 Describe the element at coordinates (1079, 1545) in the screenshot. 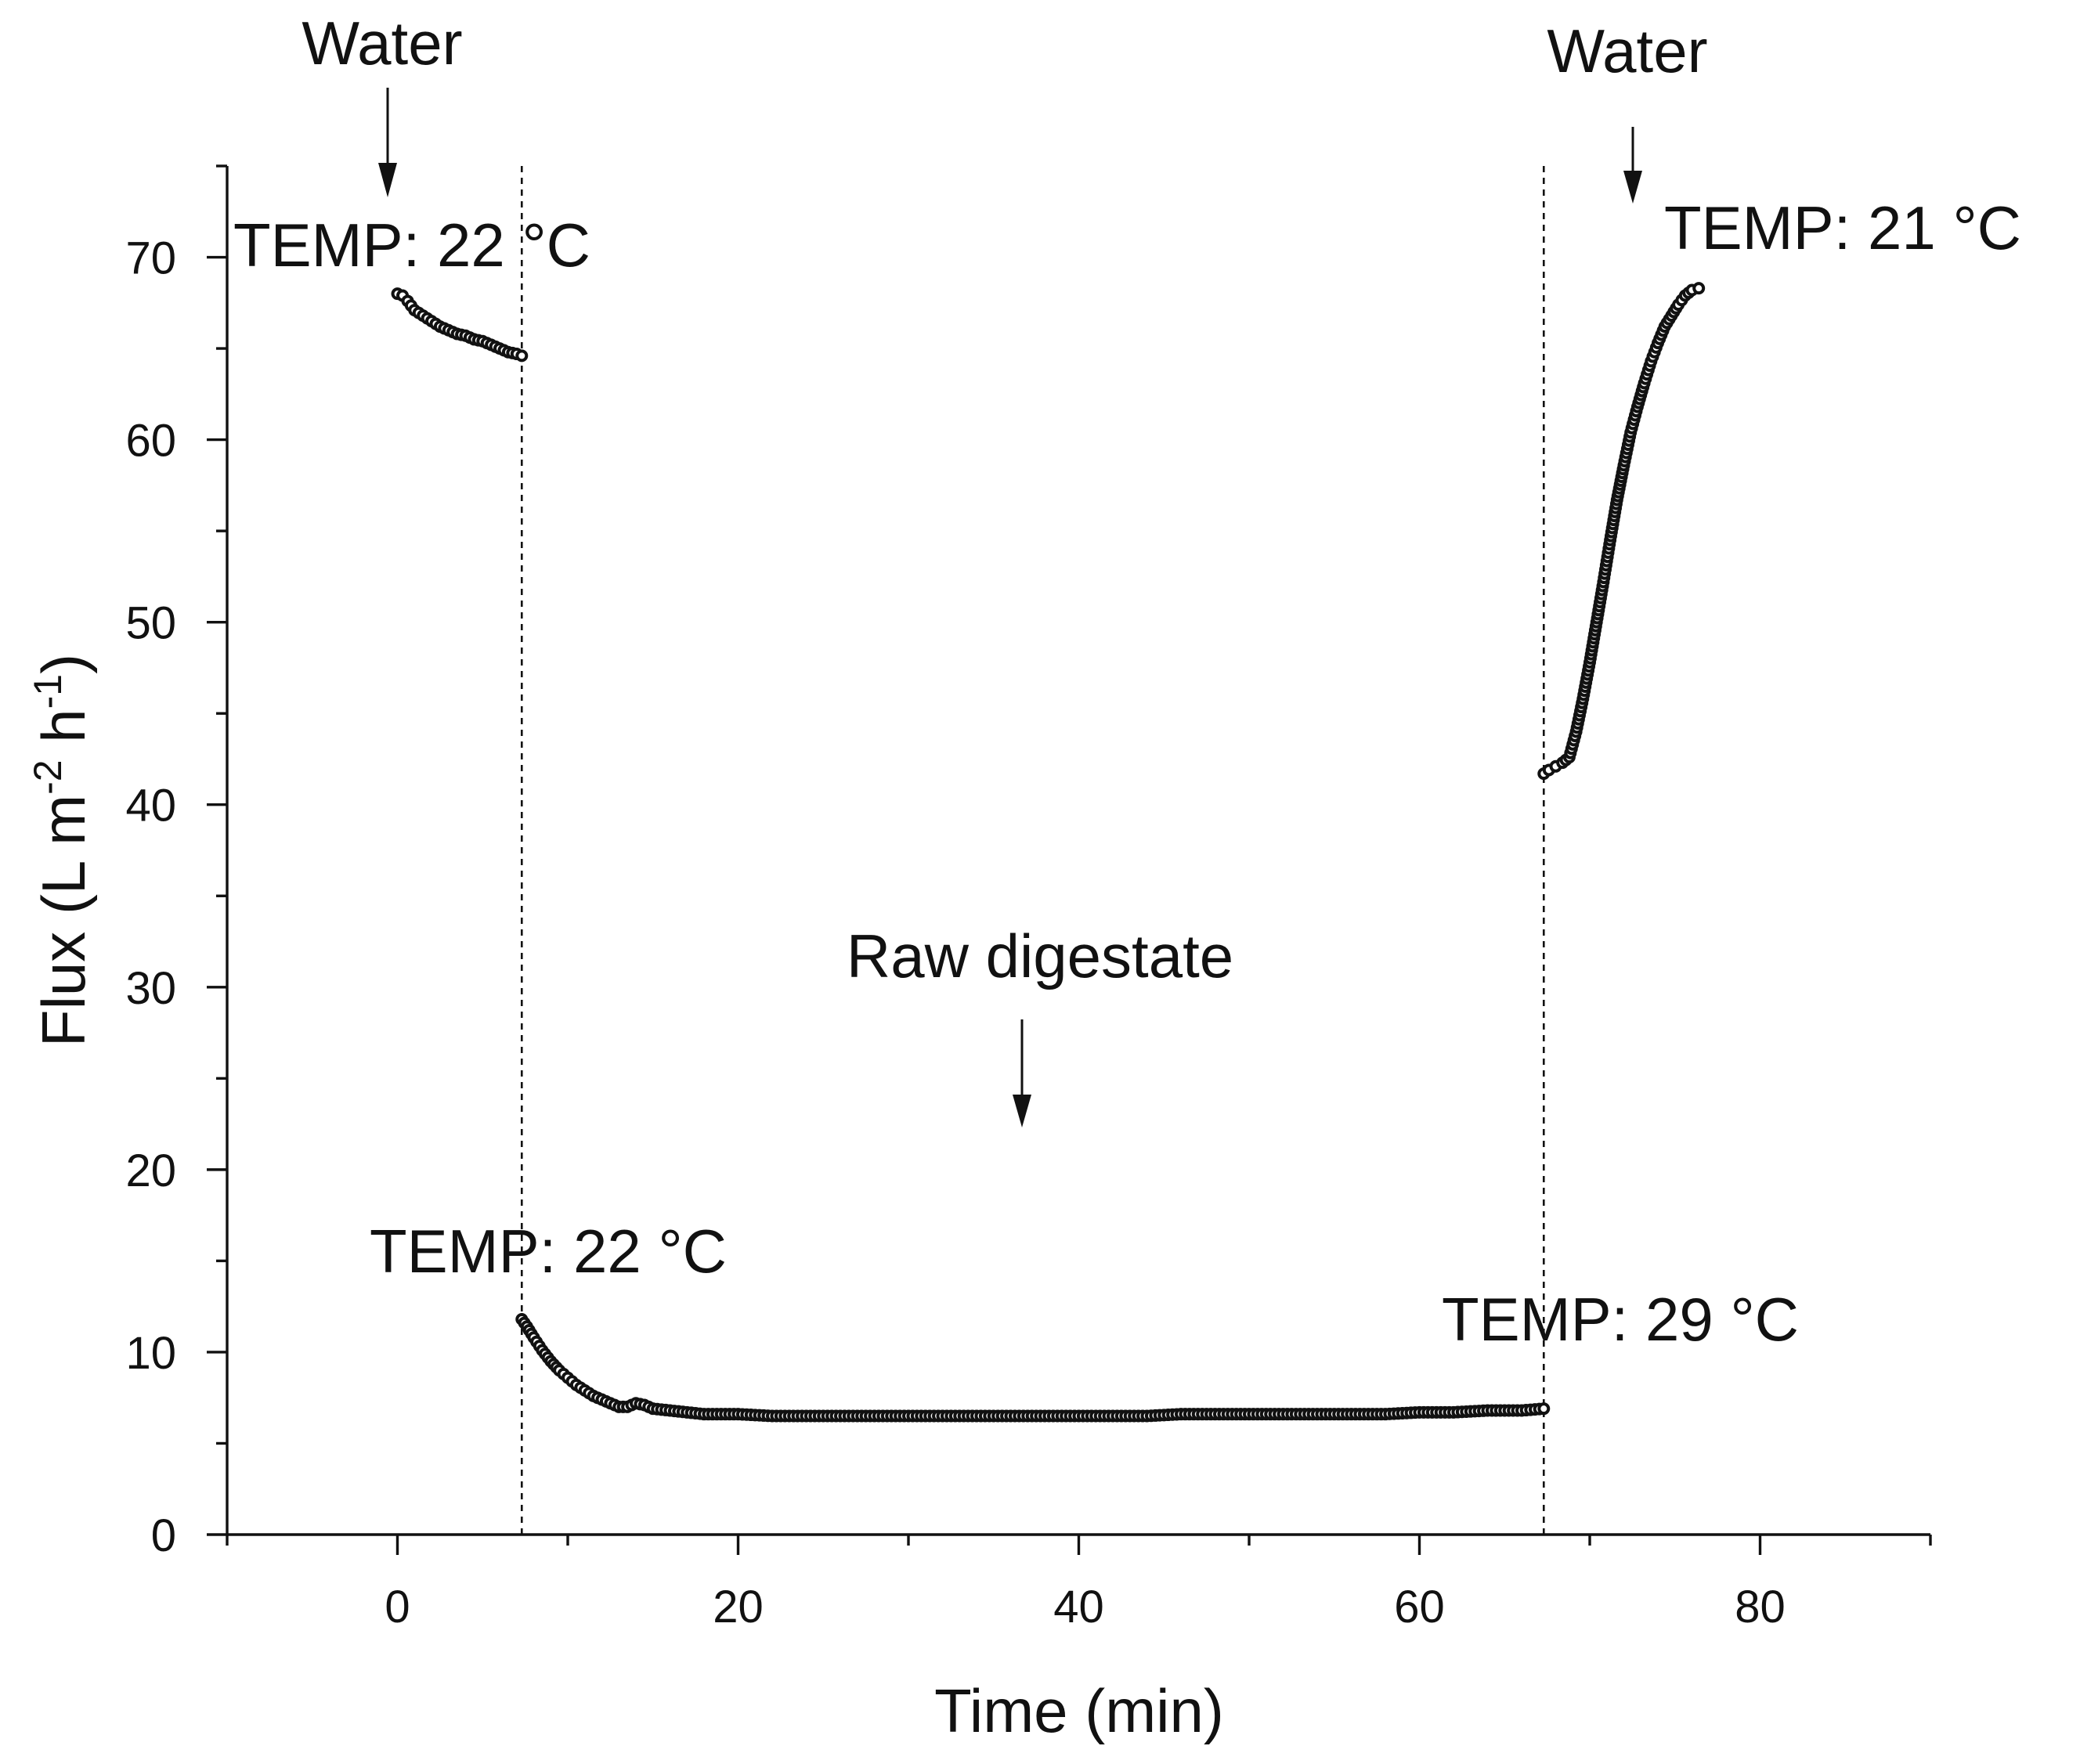

I see `x-ticks` at that location.